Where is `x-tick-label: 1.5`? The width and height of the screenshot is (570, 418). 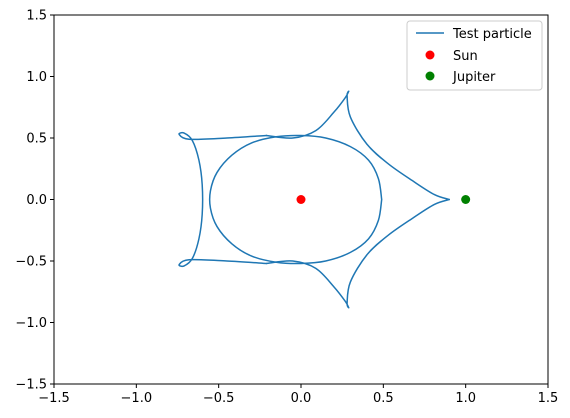 x-tick-label: 1.5 is located at coordinates (548, 398).